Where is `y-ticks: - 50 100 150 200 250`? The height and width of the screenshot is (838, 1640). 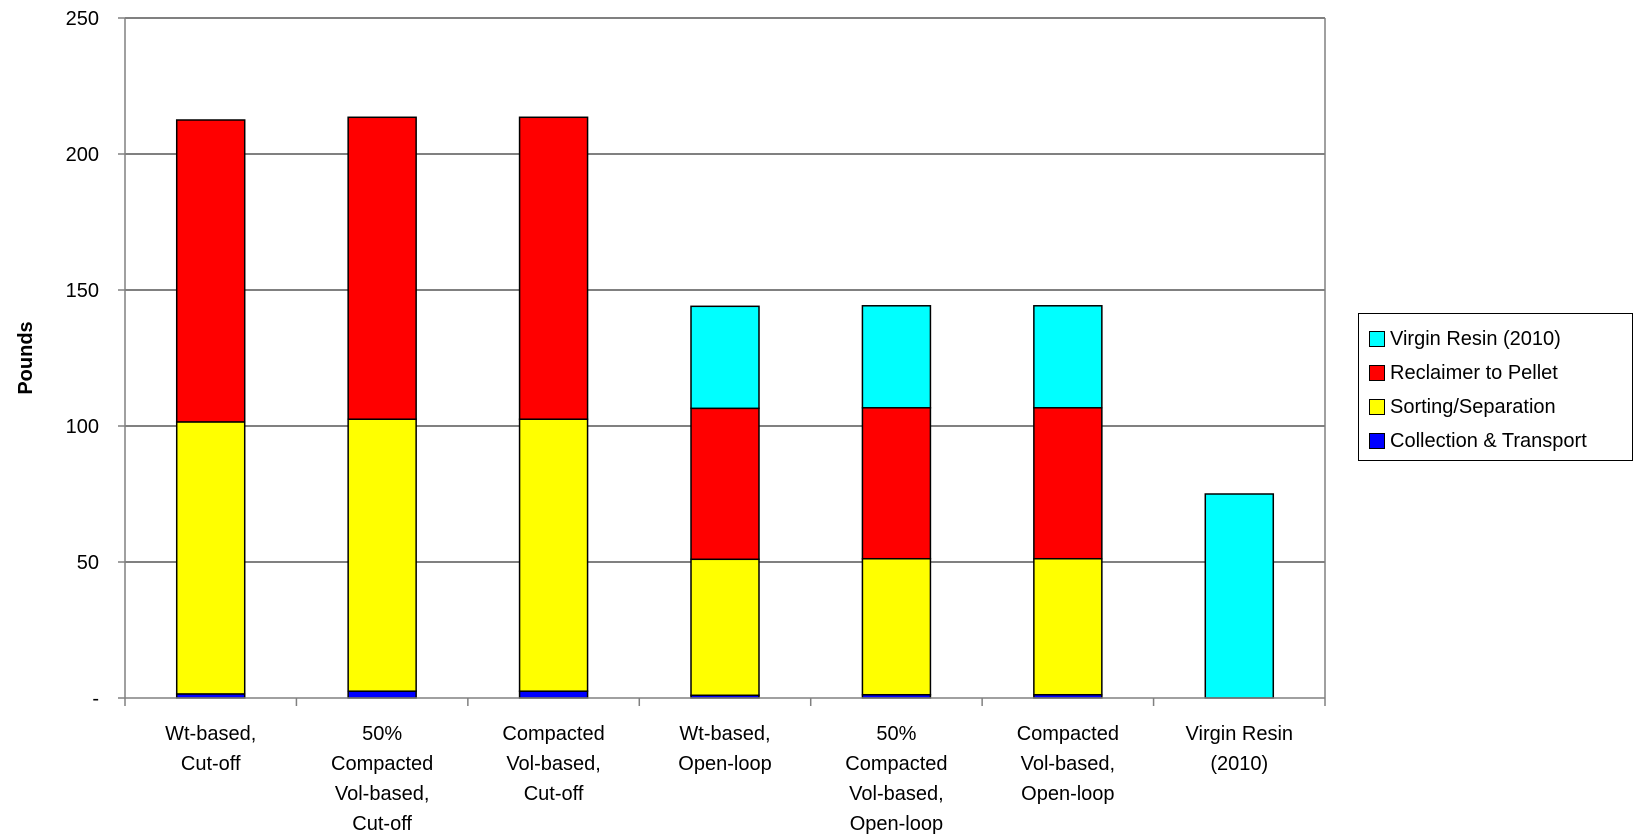 y-ticks: - 50 100 150 200 250 is located at coordinates (95, 359).